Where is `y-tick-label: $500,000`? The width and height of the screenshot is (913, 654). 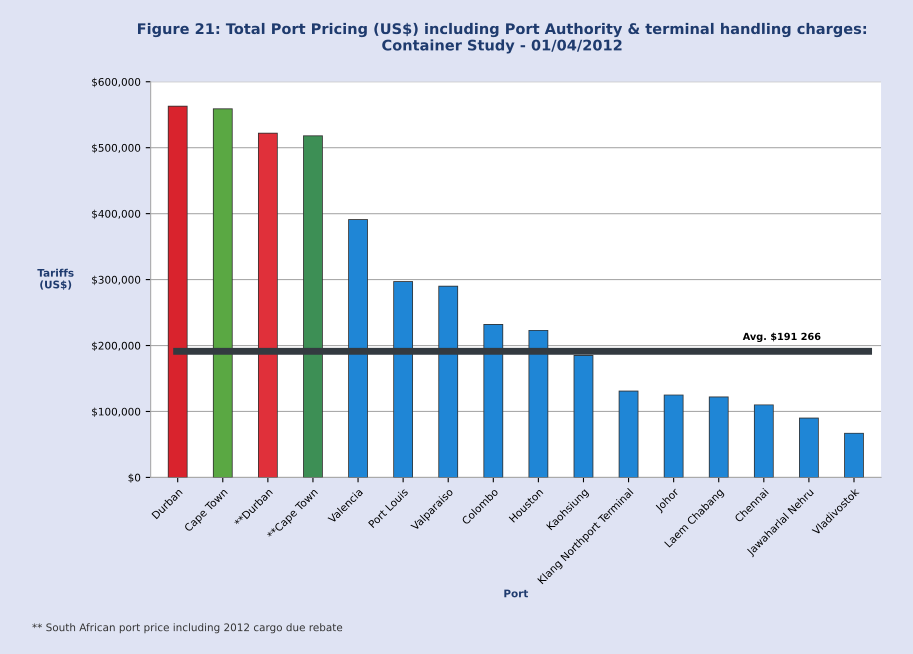
y-tick-label: $500,000 is located at coordinates (116, 149).